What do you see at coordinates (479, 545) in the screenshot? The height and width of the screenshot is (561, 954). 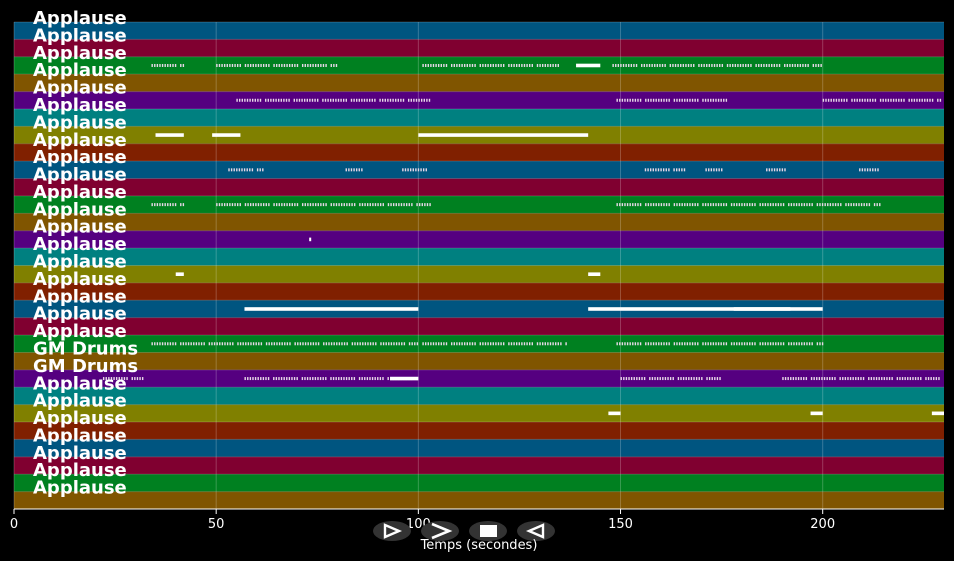 I see `x-axis-label: Temps (secondes)` at bounding box center [479, 545].